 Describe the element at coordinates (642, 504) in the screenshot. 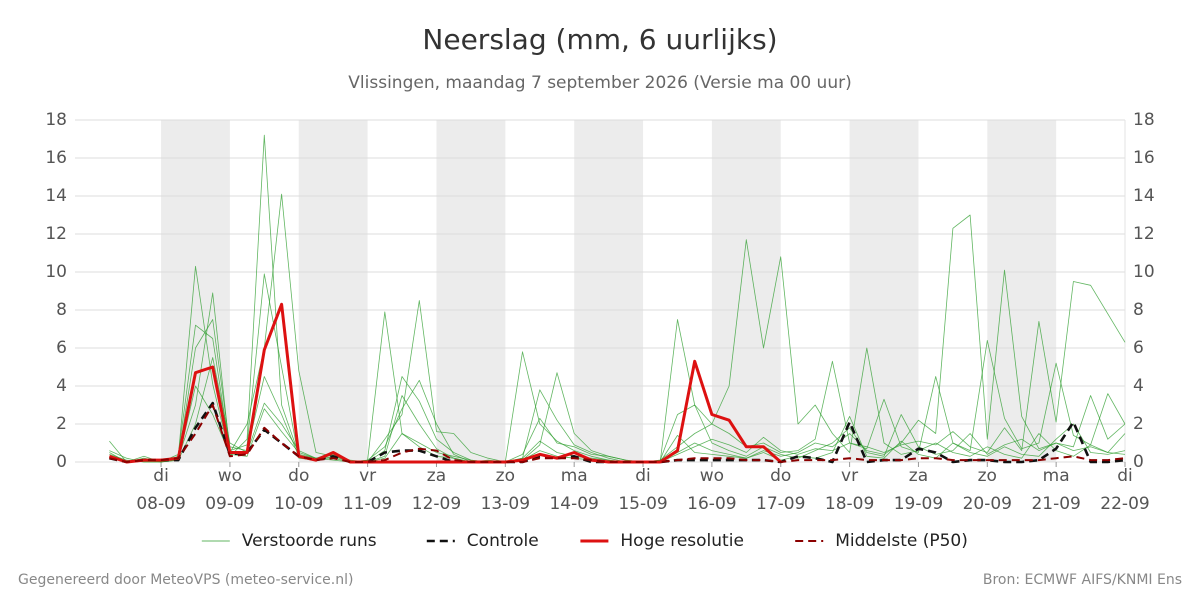

I see `x-tick-date: 15-09` at that location.